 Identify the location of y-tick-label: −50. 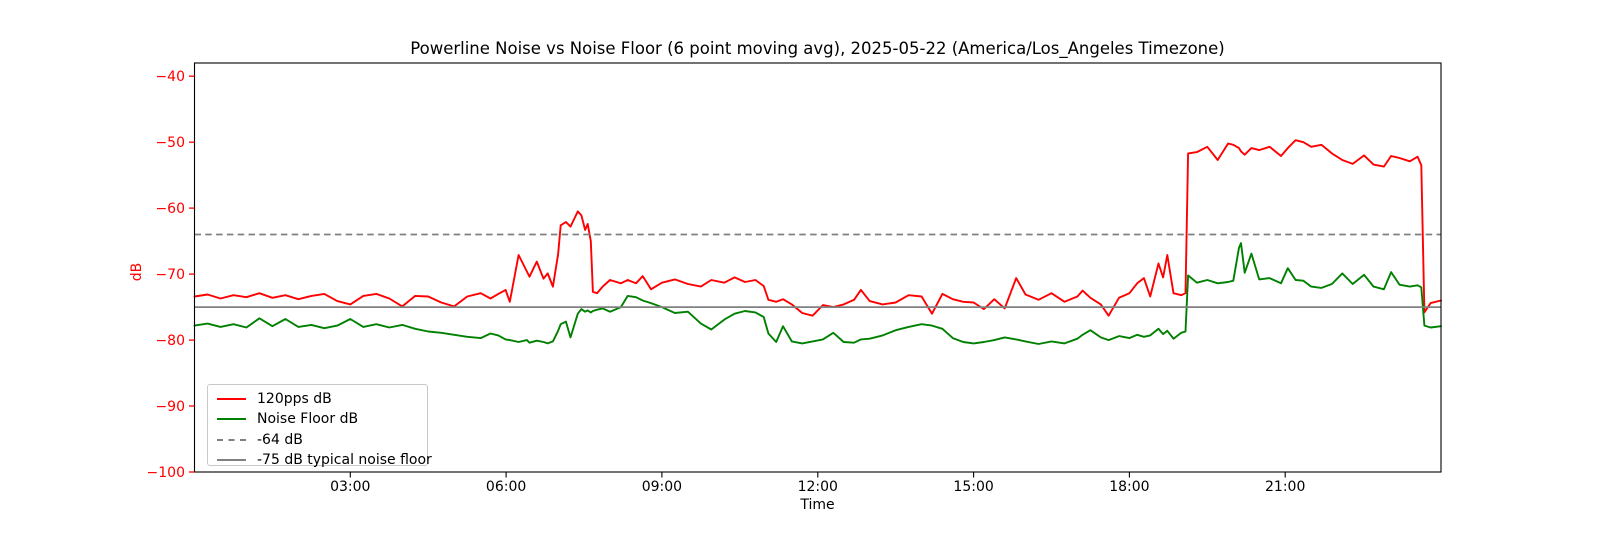
(170, 143).